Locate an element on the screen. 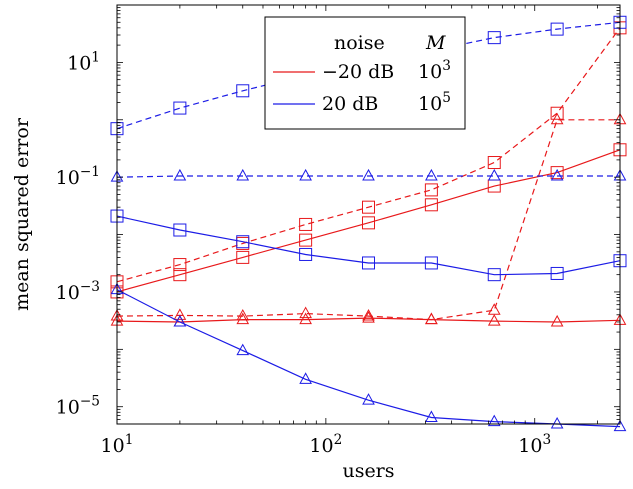  series-5-line is located at coordinates (368, 245).